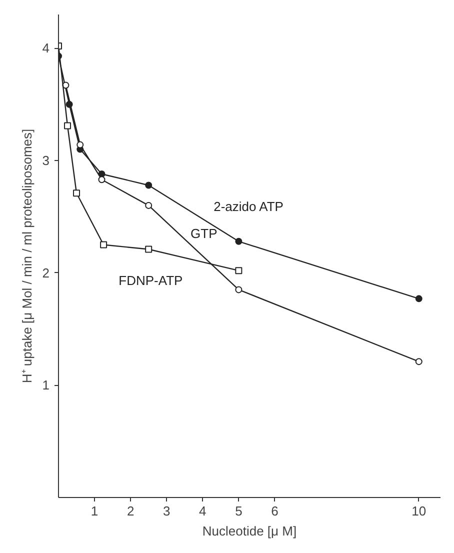  What do you see at coordinates (249, 206) in the screenshot?
I see `series-label: 2-azido ATP` at bounding box center [249, 206].